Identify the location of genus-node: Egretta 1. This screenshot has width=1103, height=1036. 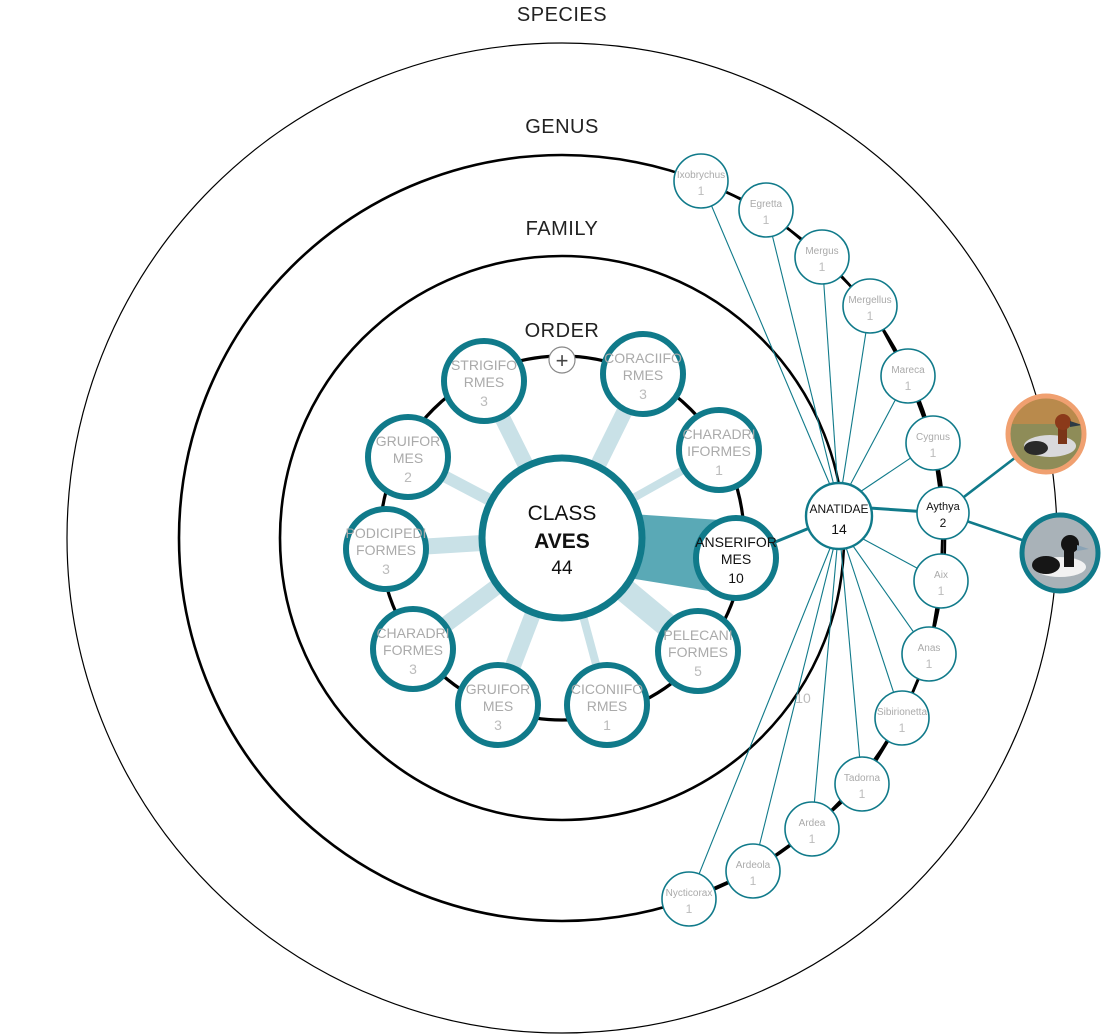
(766, 210).